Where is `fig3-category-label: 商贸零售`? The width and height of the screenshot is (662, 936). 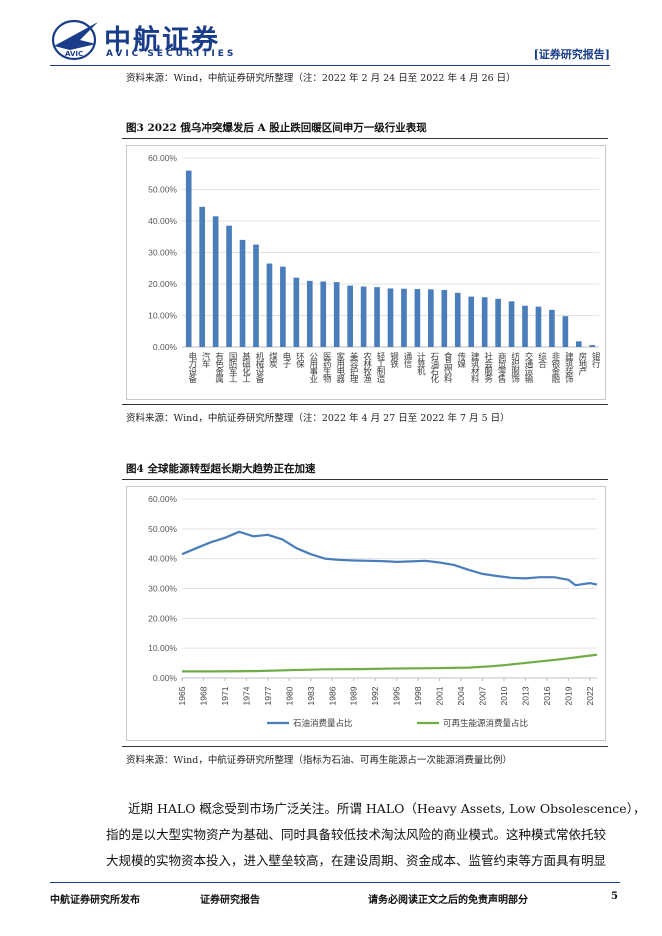
fig3-category-label: 商贸零售 is located at coordinates (501, 367).